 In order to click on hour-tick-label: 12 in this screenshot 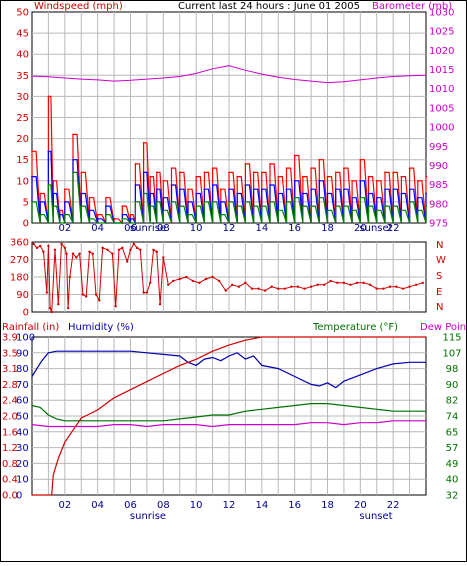, I will do `click(229, 228)`.